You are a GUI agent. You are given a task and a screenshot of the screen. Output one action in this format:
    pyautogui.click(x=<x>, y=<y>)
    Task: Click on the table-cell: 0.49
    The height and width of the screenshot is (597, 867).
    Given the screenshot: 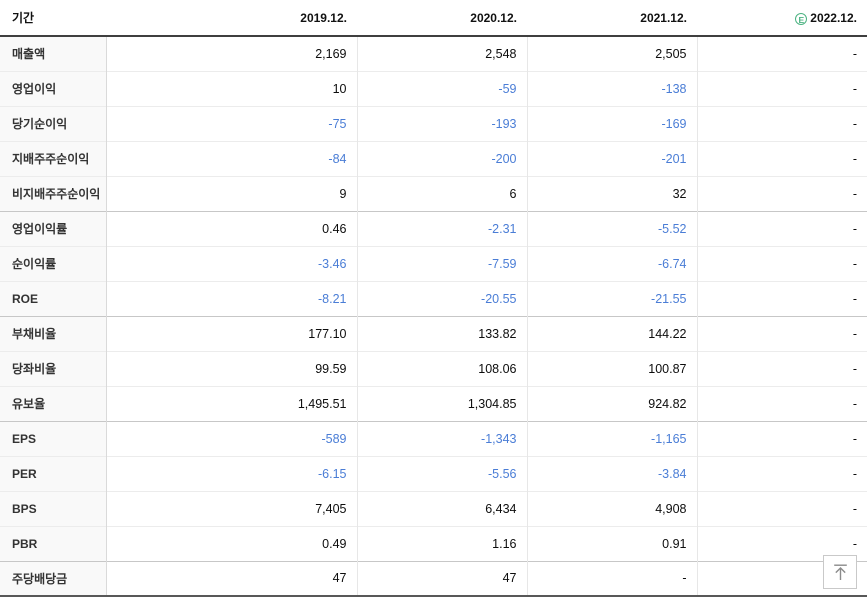 What is the action you would take?
    pyautogui.click(x=232, y=543)
    